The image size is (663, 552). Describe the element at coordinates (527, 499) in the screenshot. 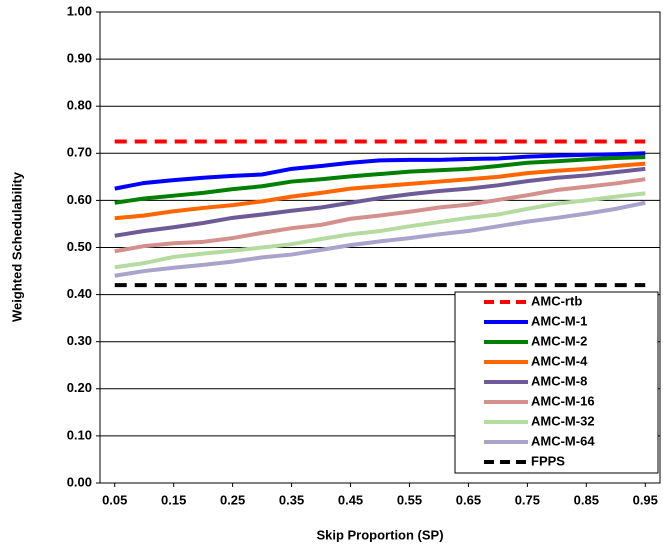

I see `x-tick-label: 0.75` at that location.